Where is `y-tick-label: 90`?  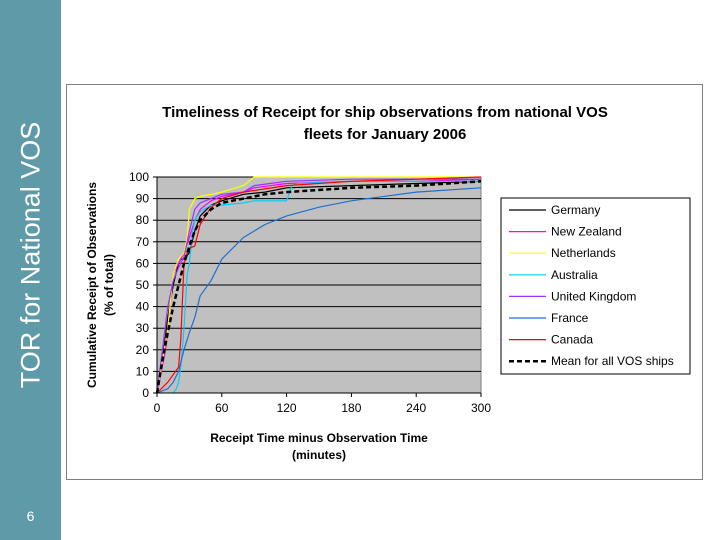 y-tick-label: 90 is located at coordinates (143, 199).